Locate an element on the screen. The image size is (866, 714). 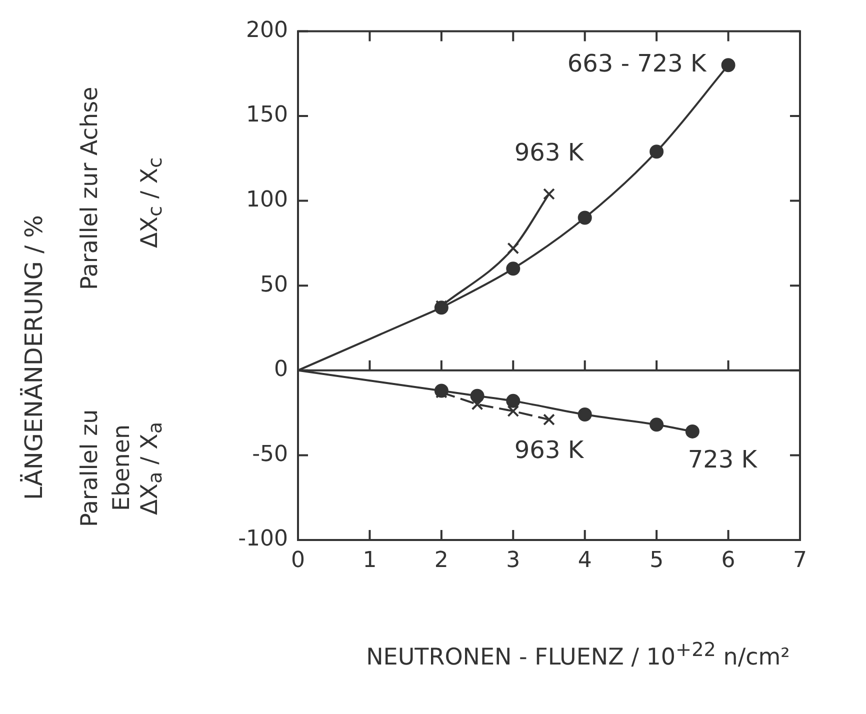
series-label: 663 - 723 K is located at coordinates (637, 63).